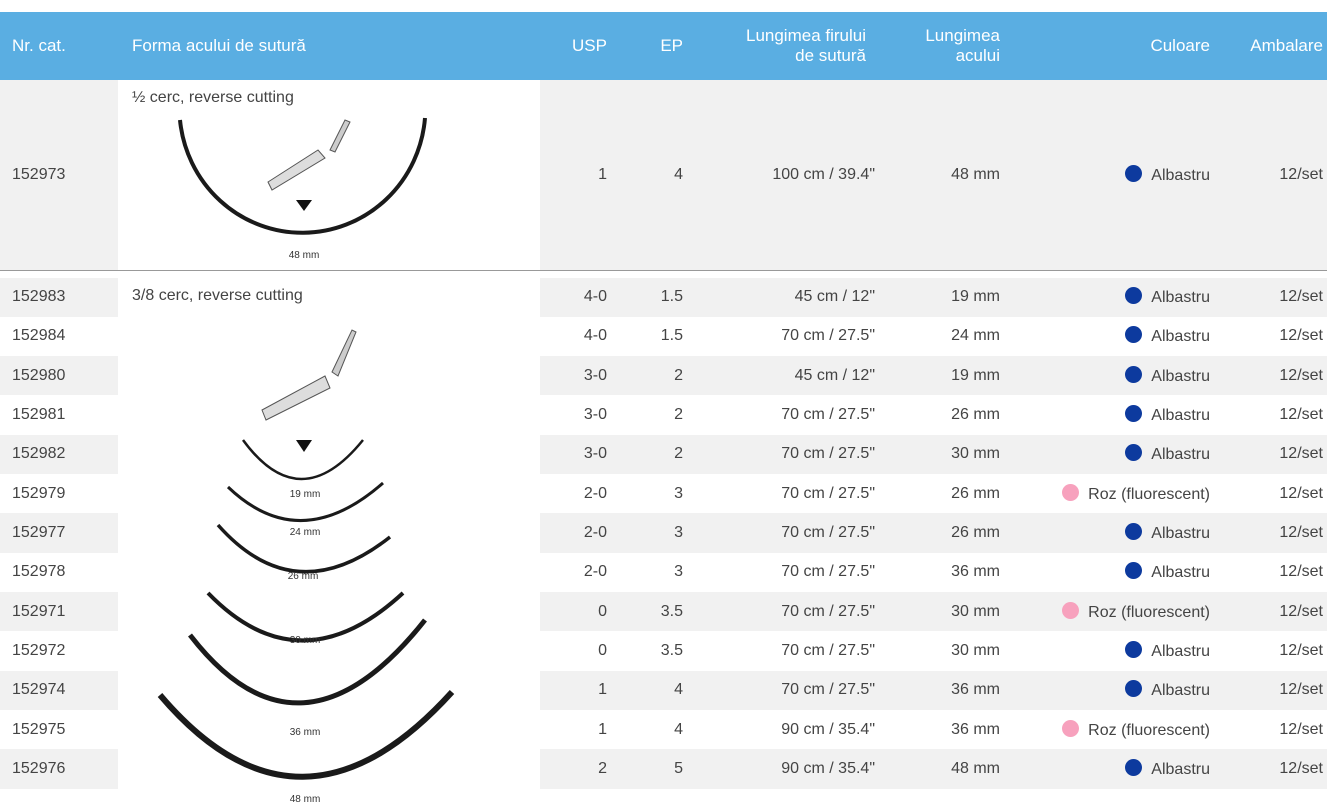 The width and height of the screenshot is (1327, 805). I want to click on cell-text: 152977, so click(39, 533).